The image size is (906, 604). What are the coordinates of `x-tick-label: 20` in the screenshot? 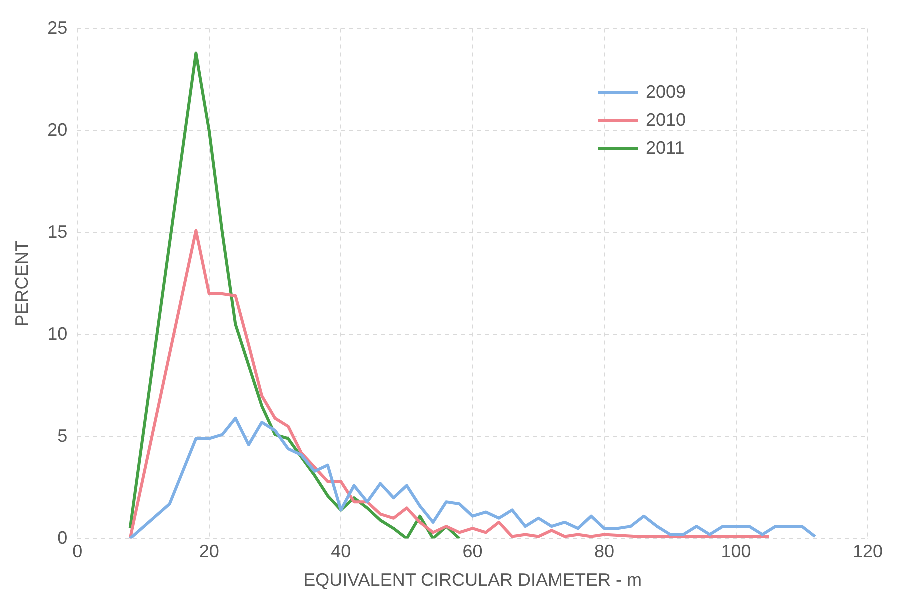 It's located at (209, 552).